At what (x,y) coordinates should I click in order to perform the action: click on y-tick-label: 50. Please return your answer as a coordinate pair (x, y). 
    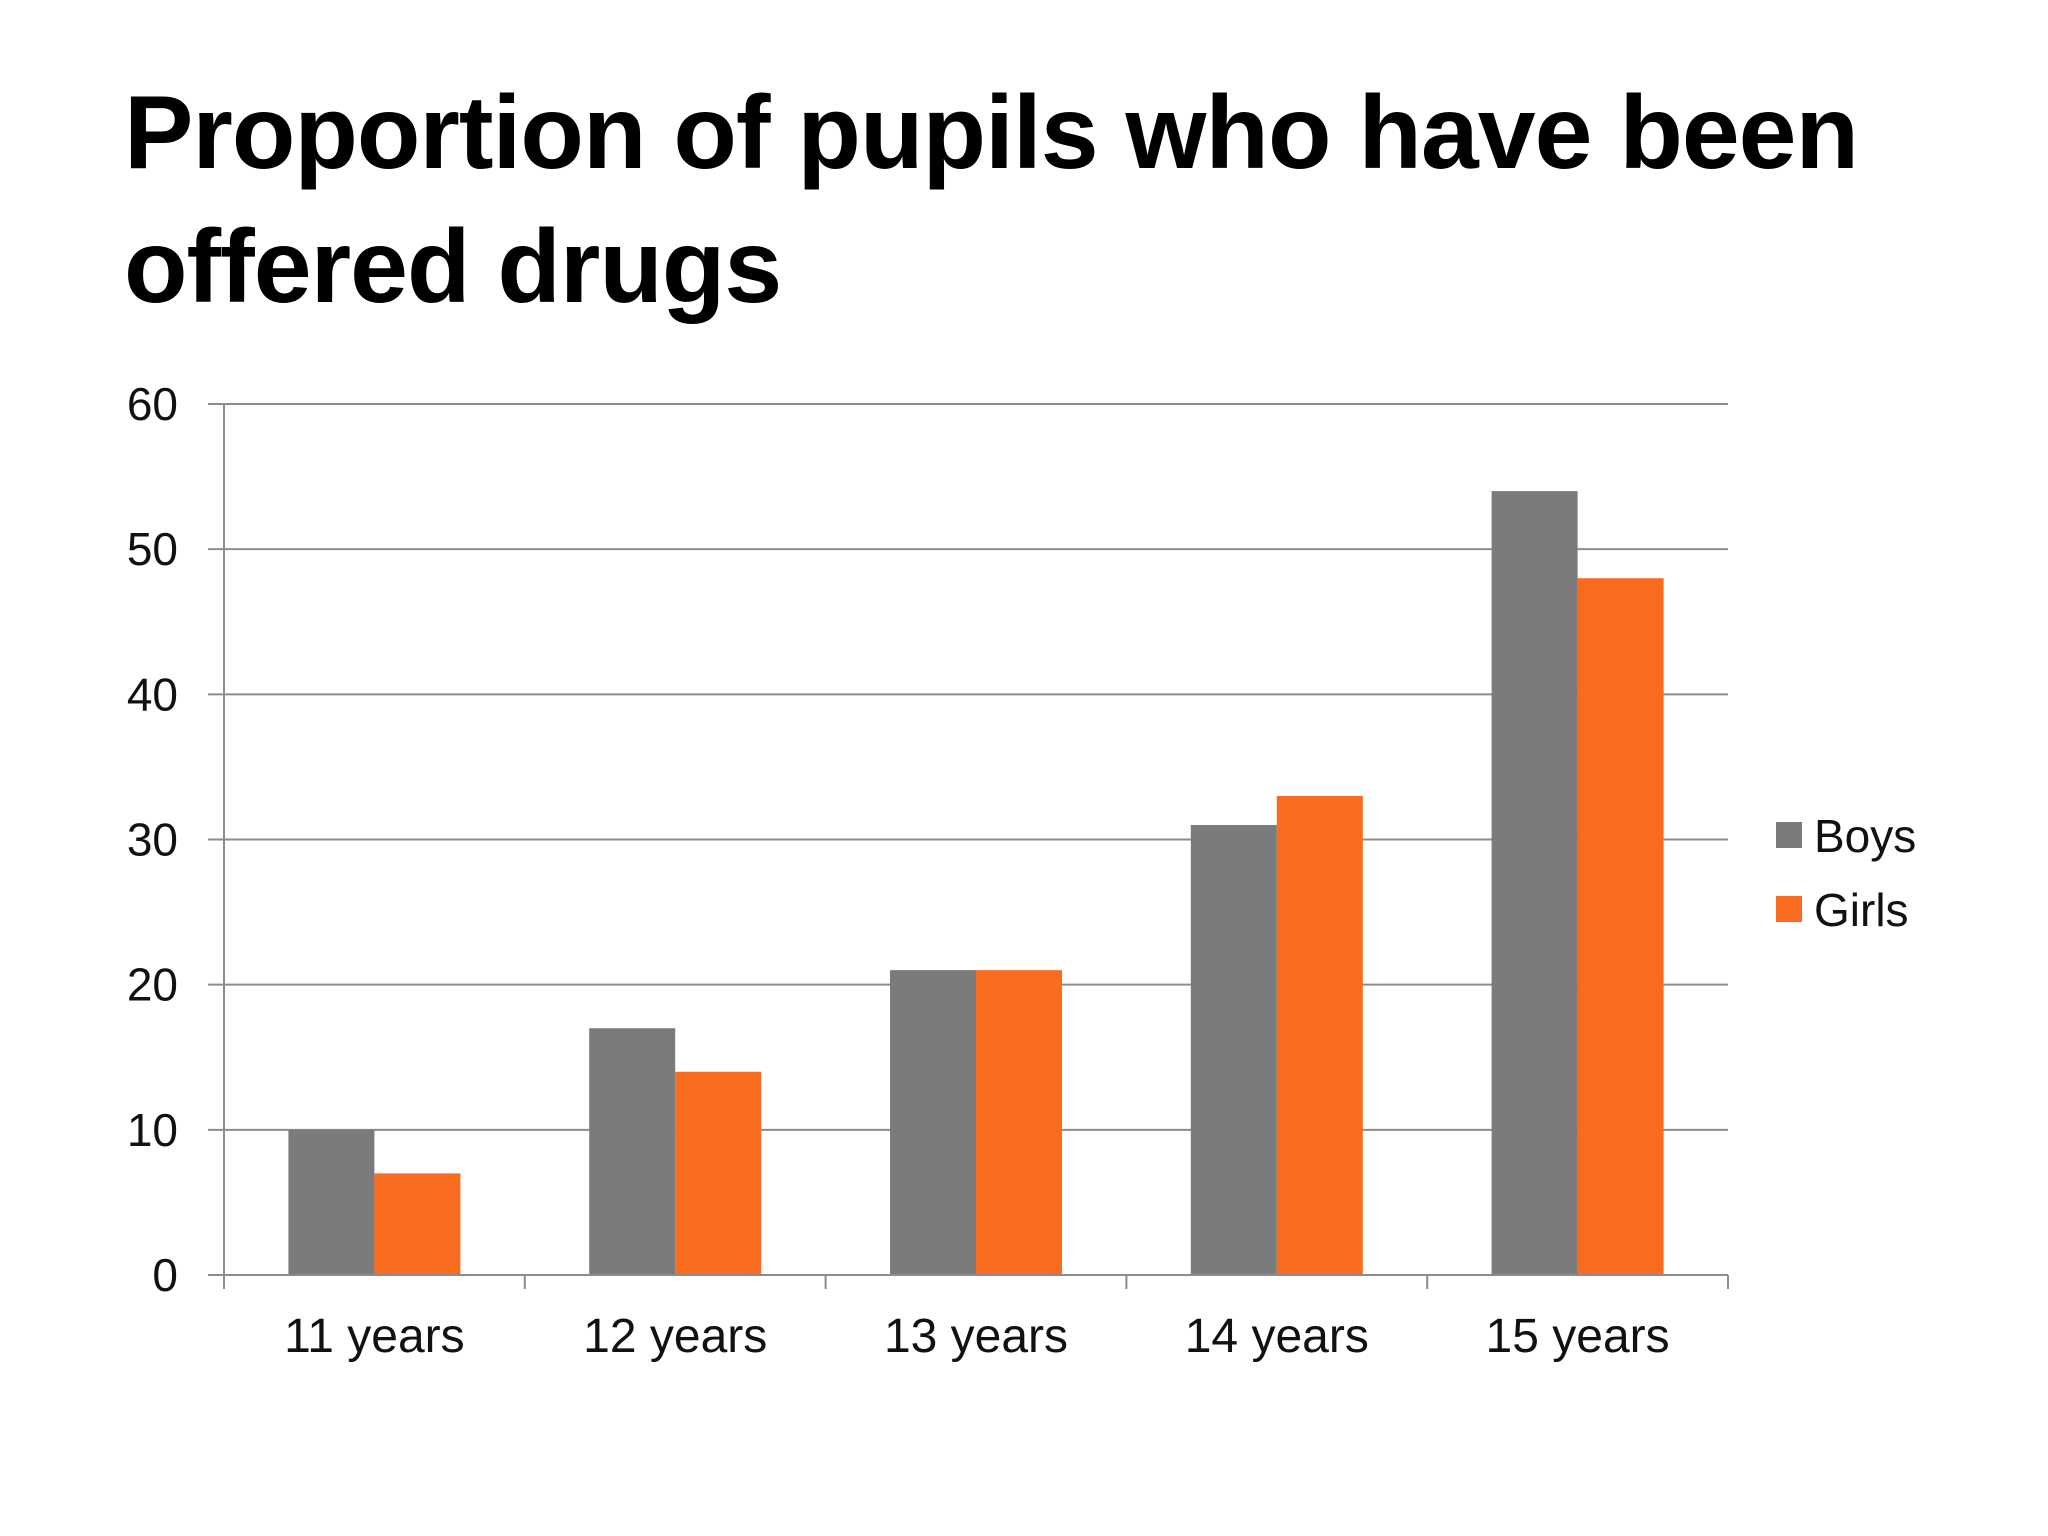
    Looking at the image, I should click on (152, 549).